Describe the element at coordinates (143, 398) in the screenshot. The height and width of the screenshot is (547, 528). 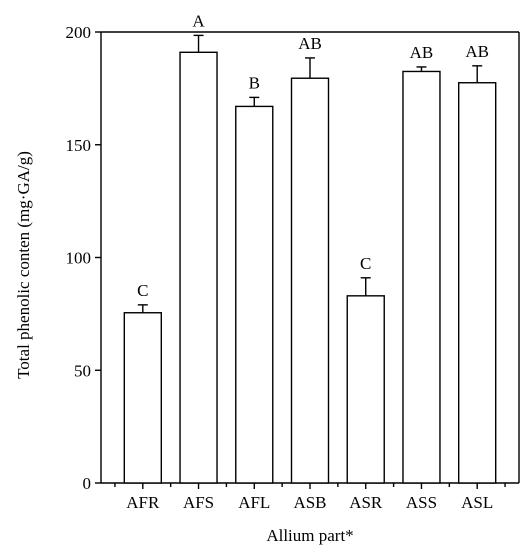
I see `bar-afr` at that location.